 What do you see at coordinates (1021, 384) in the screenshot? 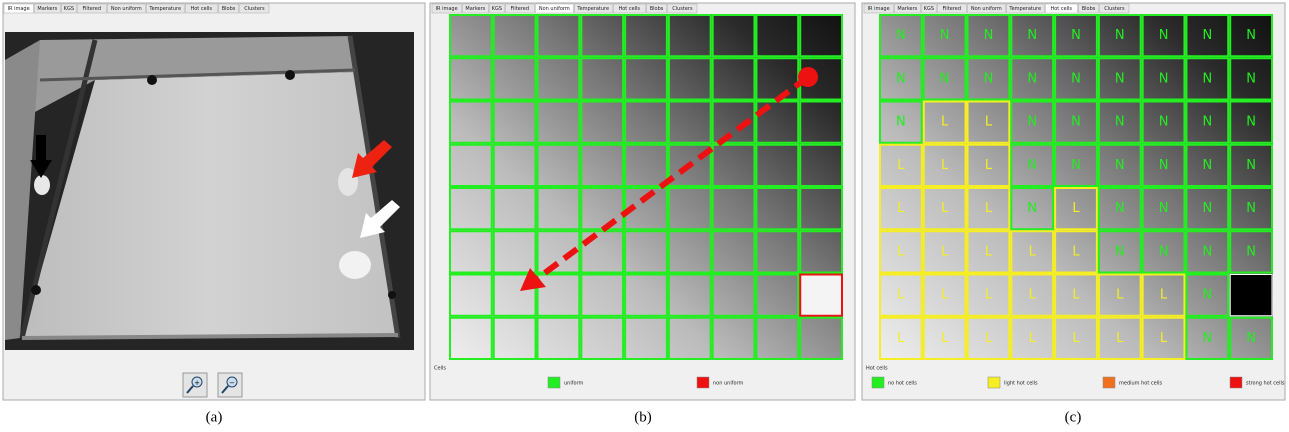
I see `legend-label: light hot cells` at bounding box center [1021, 384].